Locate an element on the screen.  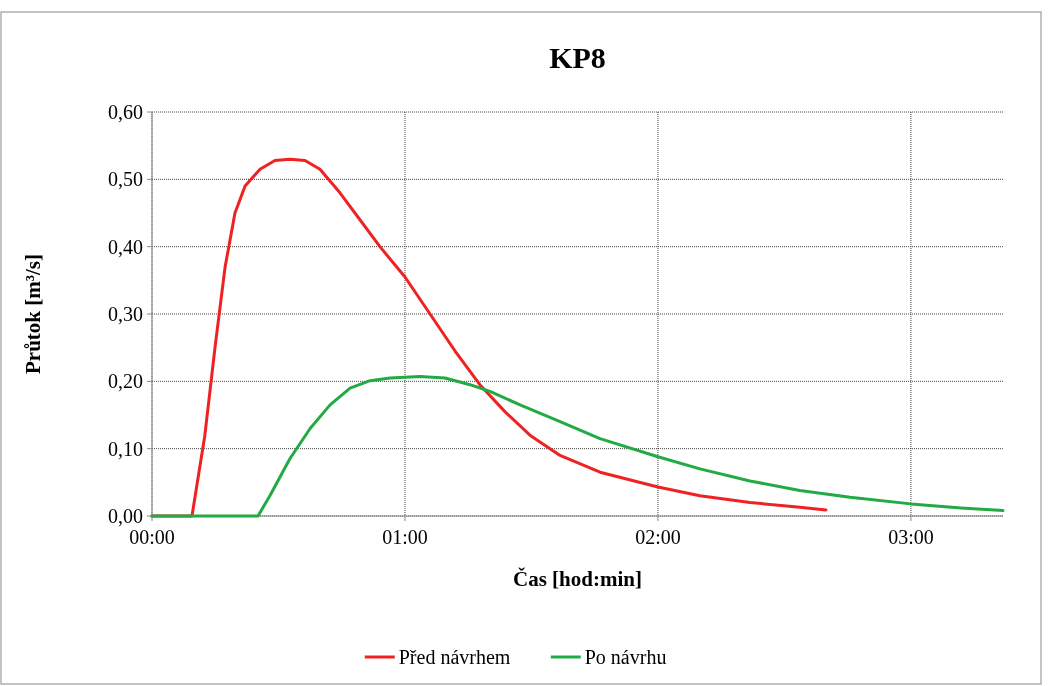
y-tick-label: 0,30 is located at coordinates (125, 314).